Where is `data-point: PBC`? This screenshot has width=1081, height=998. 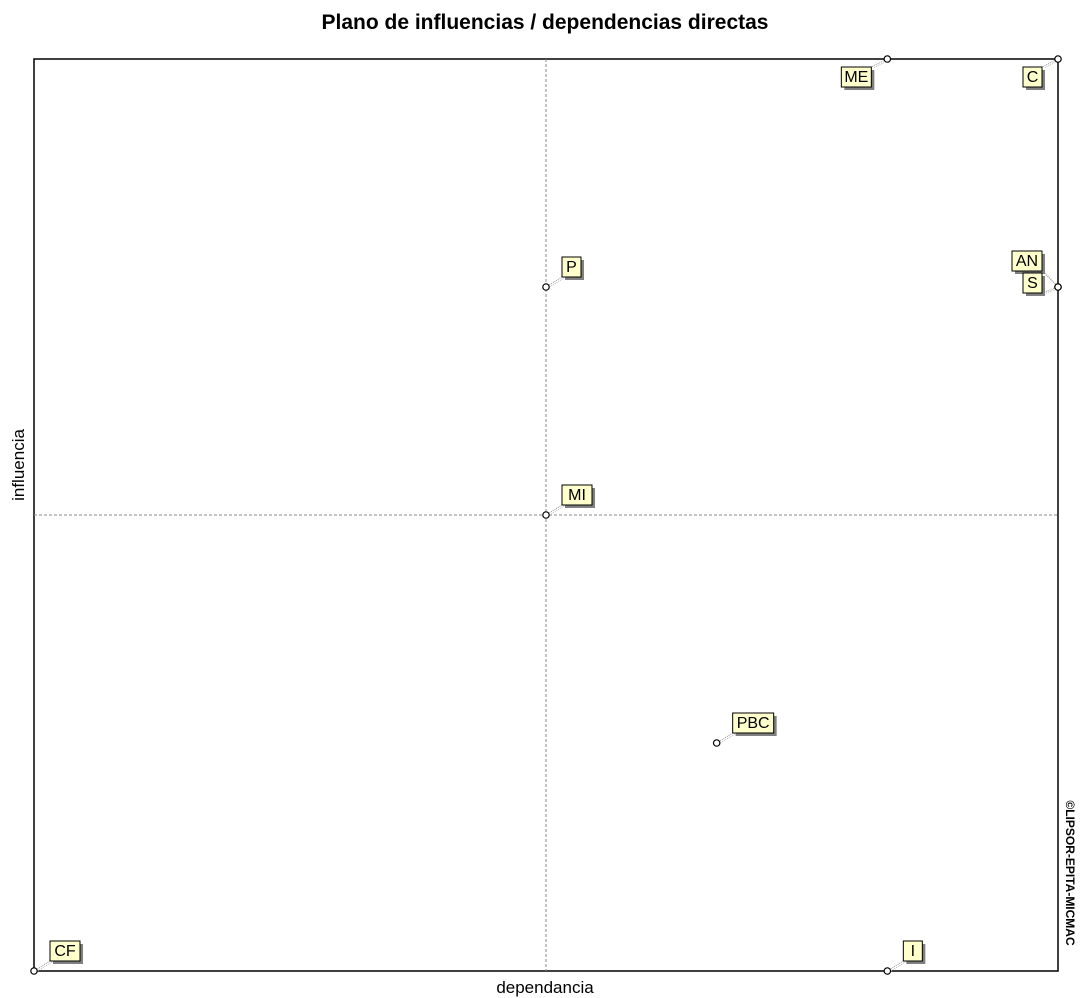
data-point: PBC is located at coordinates (744, 729).